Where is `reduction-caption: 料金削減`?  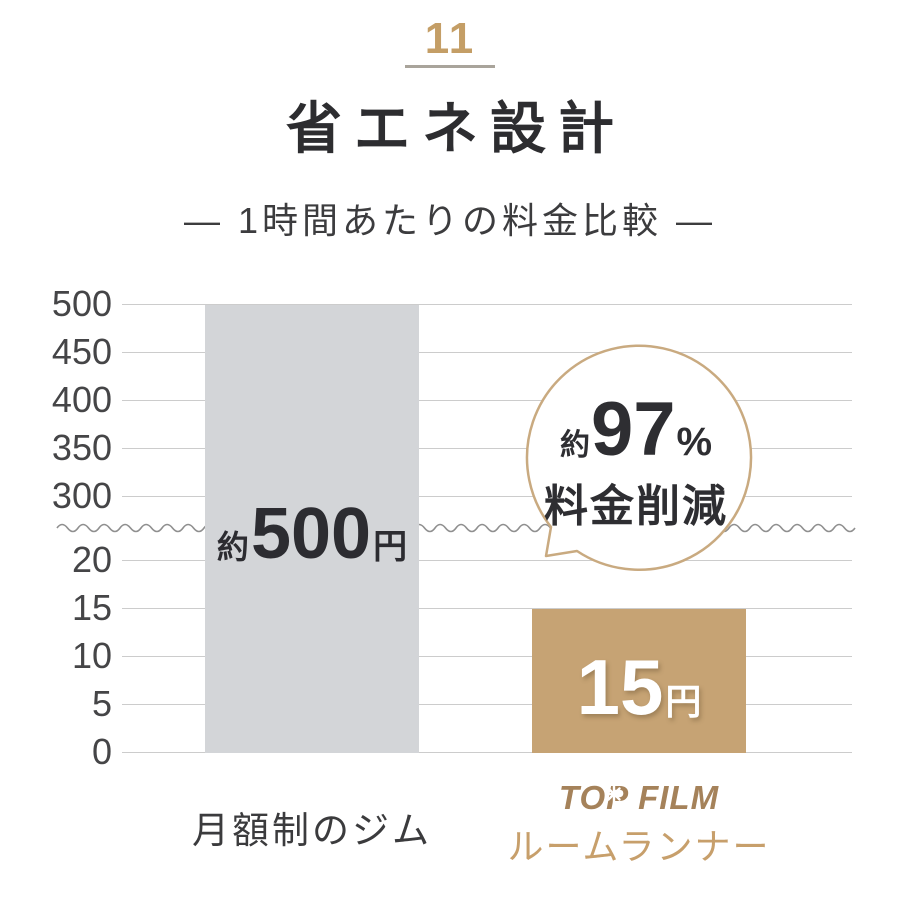
reduction-caption: 料金削減 is located at coordinates (636, 506).